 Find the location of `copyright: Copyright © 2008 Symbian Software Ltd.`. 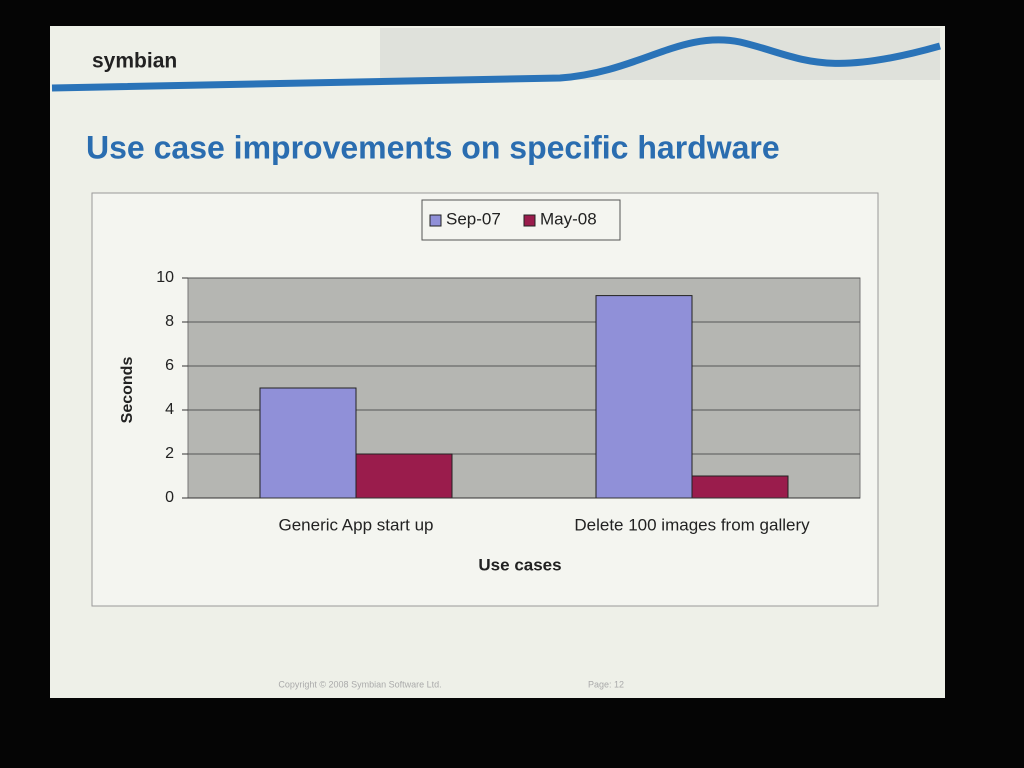

copyright: Copyright © 2008 Symbian Software Ltd. is located at coordinates (359, 684).